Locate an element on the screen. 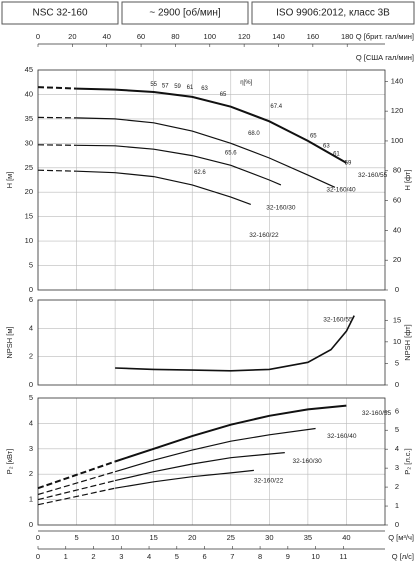  top-axis-label2: Q [США гал/мин] is located at coordinates (385, 57).